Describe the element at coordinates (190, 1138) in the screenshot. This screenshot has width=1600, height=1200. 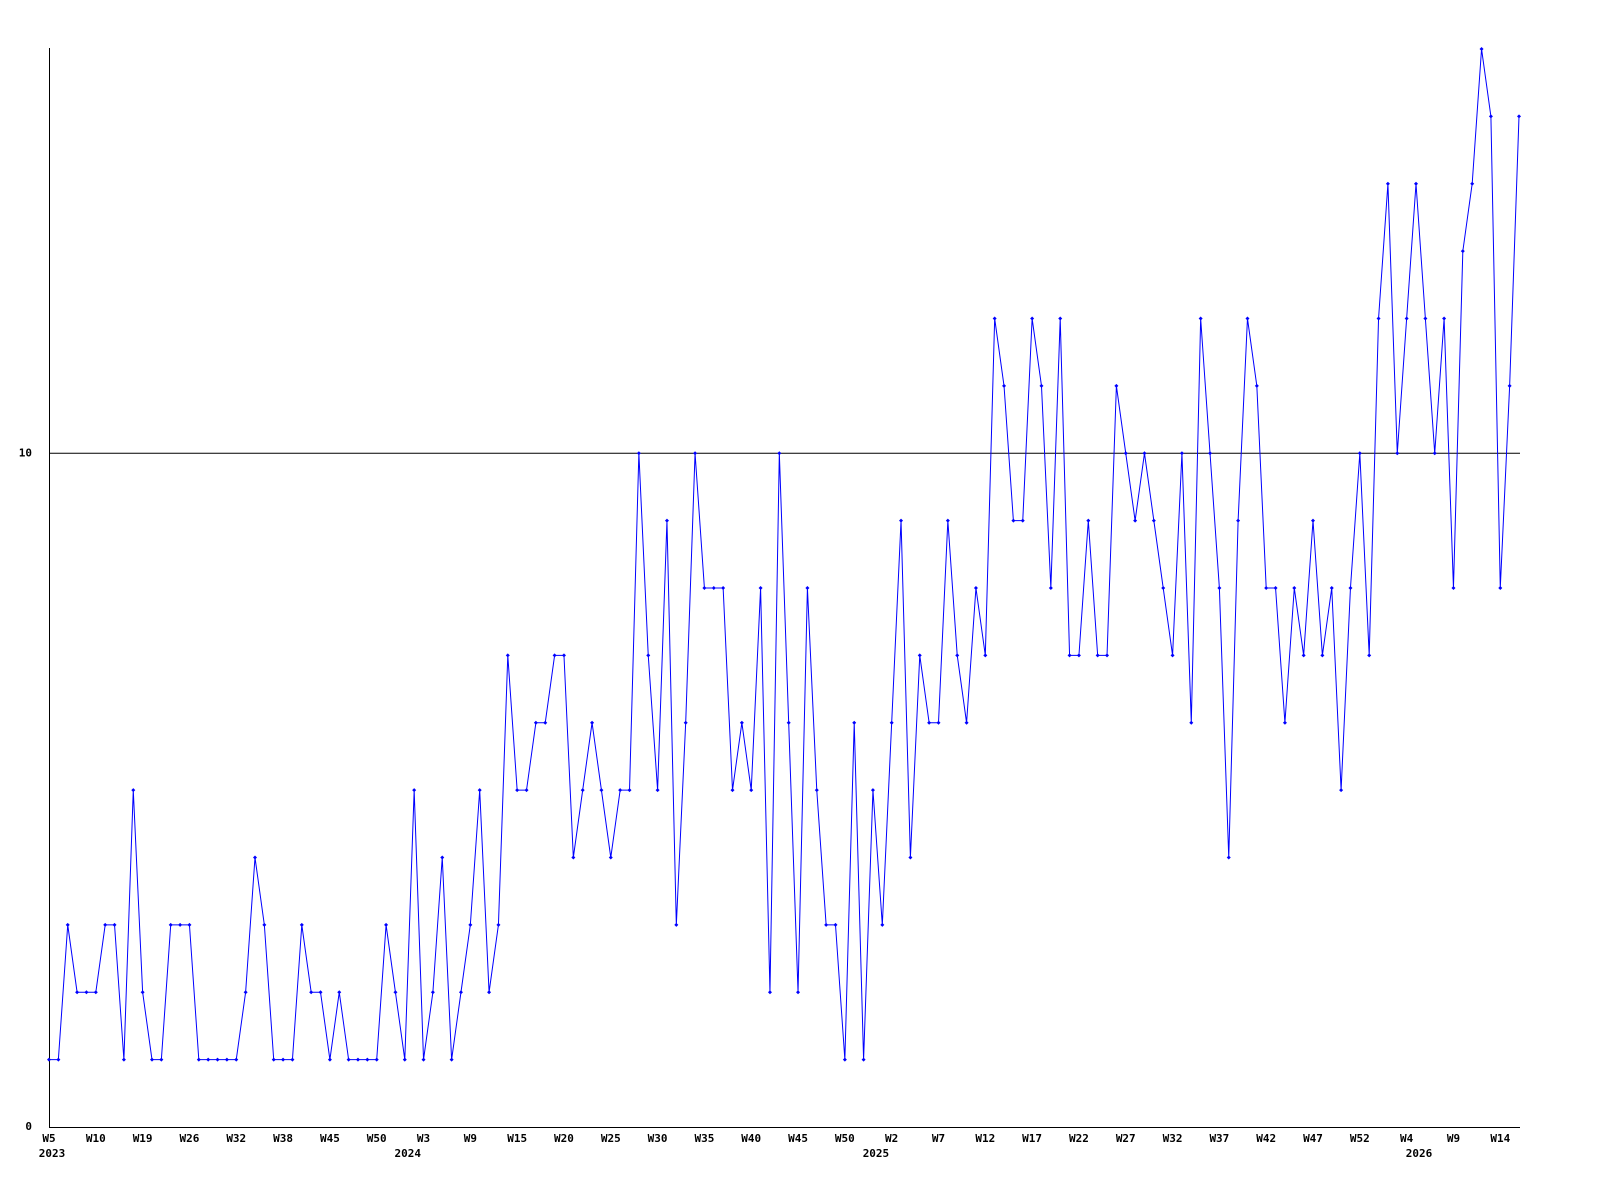
I see `x-tick-label: W26` at that location.